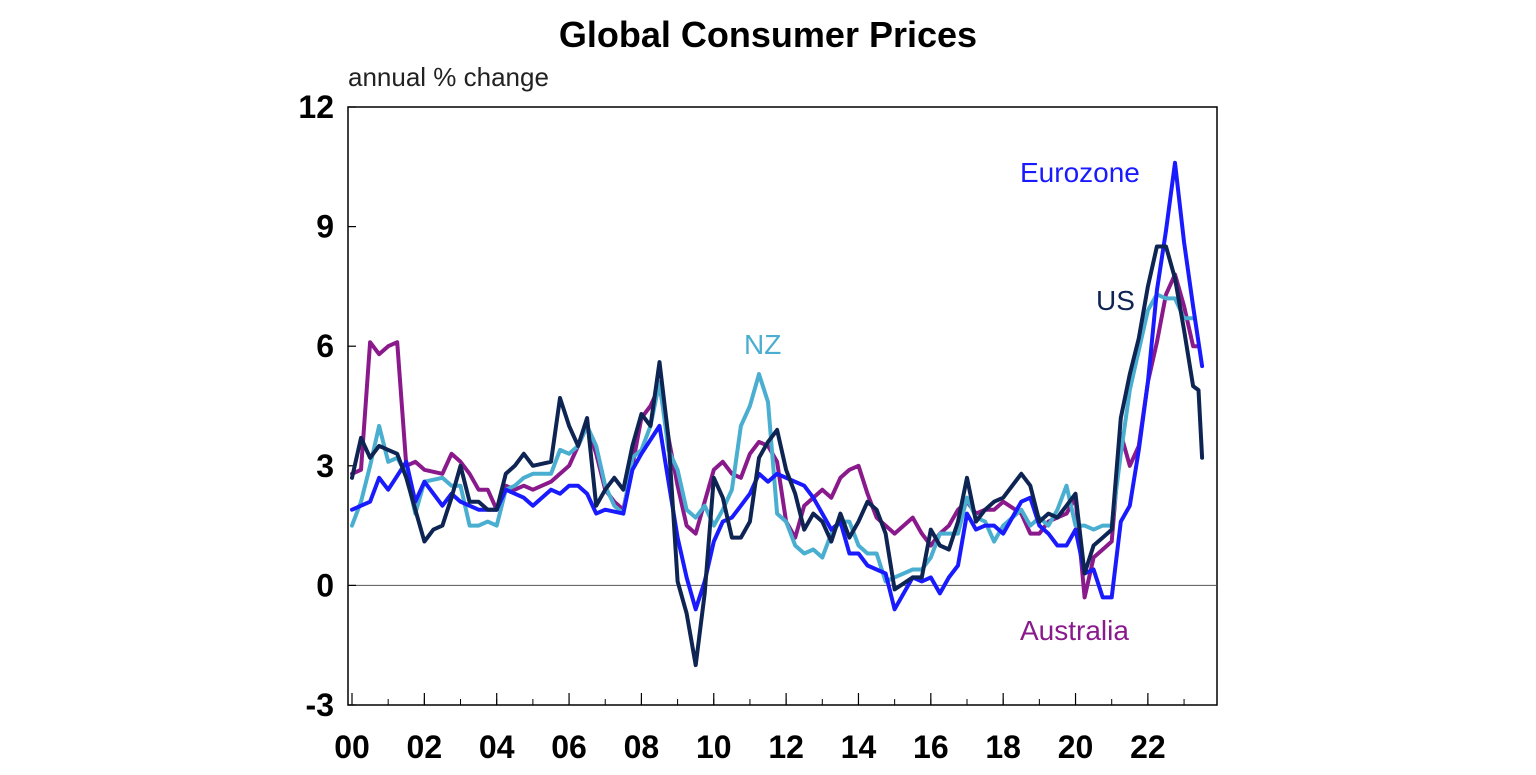  Describe the element at coordinates (642, 747) in the screenshot. I see `x-tick-label: 08` at that location.